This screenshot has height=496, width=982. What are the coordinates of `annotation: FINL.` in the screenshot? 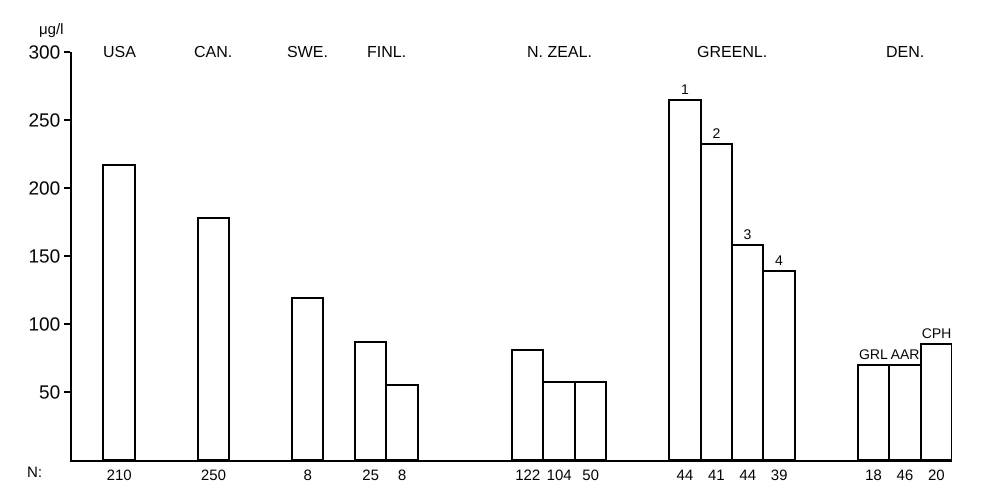 It's located at (386, 52).